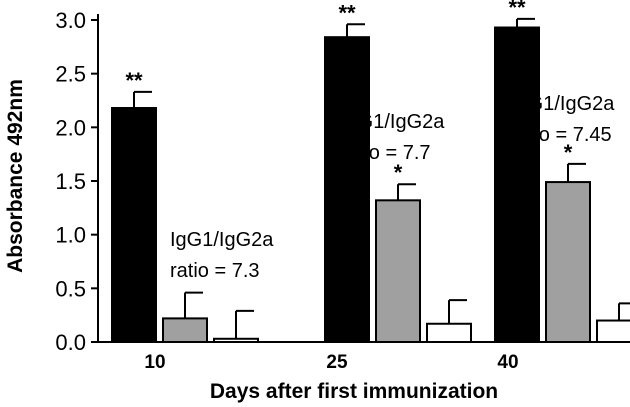 The image size is (630, 407). I want to click on x-tick-label: 40, so click(507, 362).